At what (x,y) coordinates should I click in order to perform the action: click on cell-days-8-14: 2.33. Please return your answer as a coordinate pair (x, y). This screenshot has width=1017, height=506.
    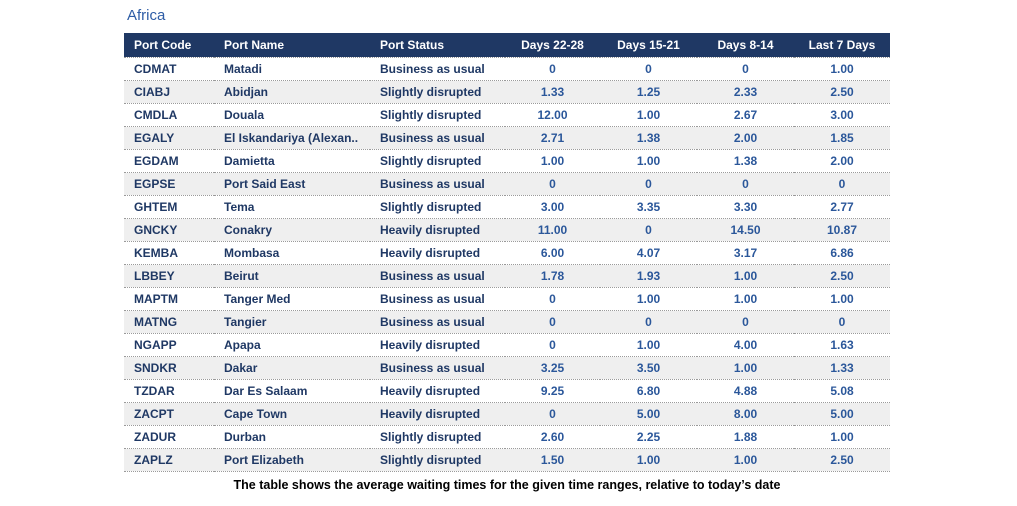
    Looking at the image, I should click on (745, 92).